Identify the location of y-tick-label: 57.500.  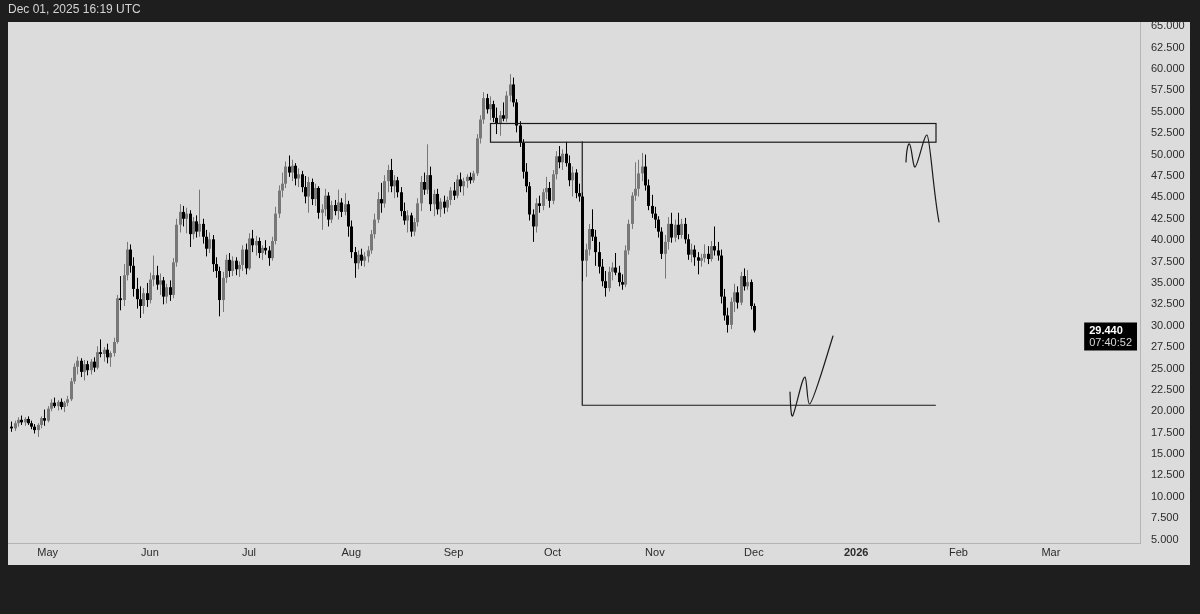
(1168, 89).